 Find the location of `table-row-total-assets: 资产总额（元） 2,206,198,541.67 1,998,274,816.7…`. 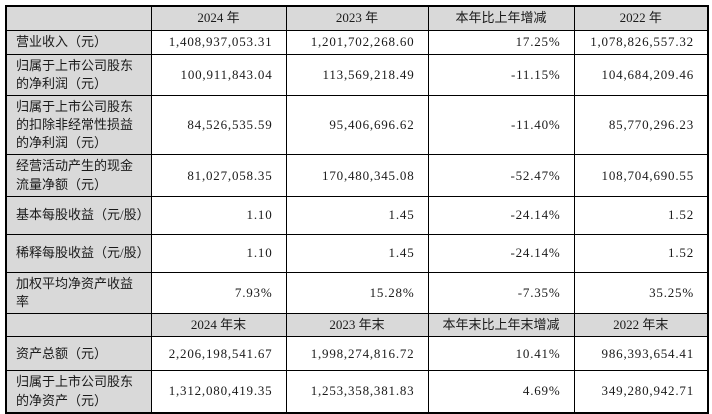

table-row-total-assets: 资产总额（元） 2,206,198,541.67 1,998,274,816.7… is located at coordinates (357, 354).